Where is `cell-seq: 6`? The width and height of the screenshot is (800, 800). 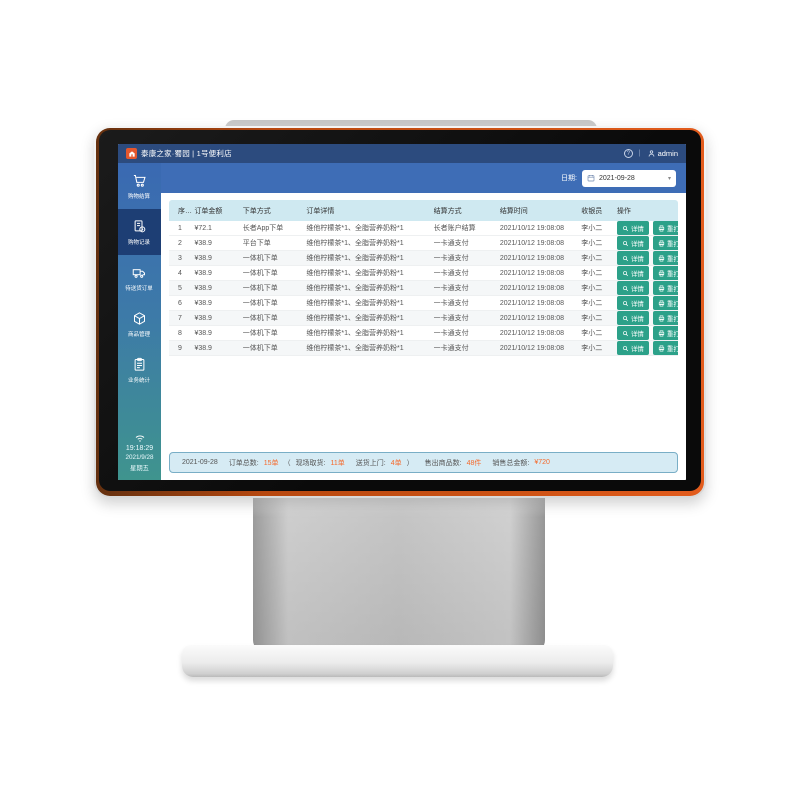 cell-seq: 6 is located at coordinates (180, 303).